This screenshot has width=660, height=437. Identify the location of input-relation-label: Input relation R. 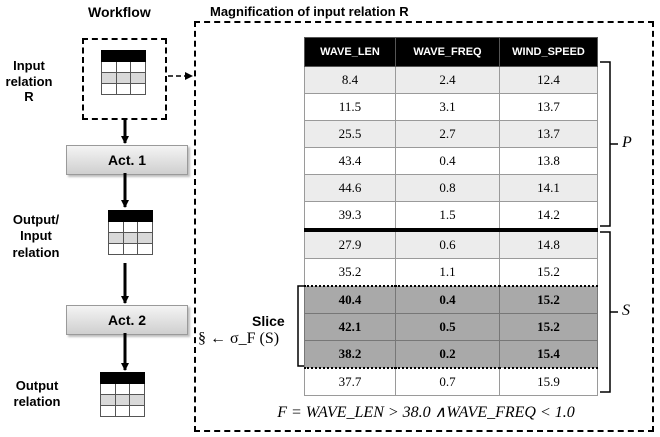
(29, 81).